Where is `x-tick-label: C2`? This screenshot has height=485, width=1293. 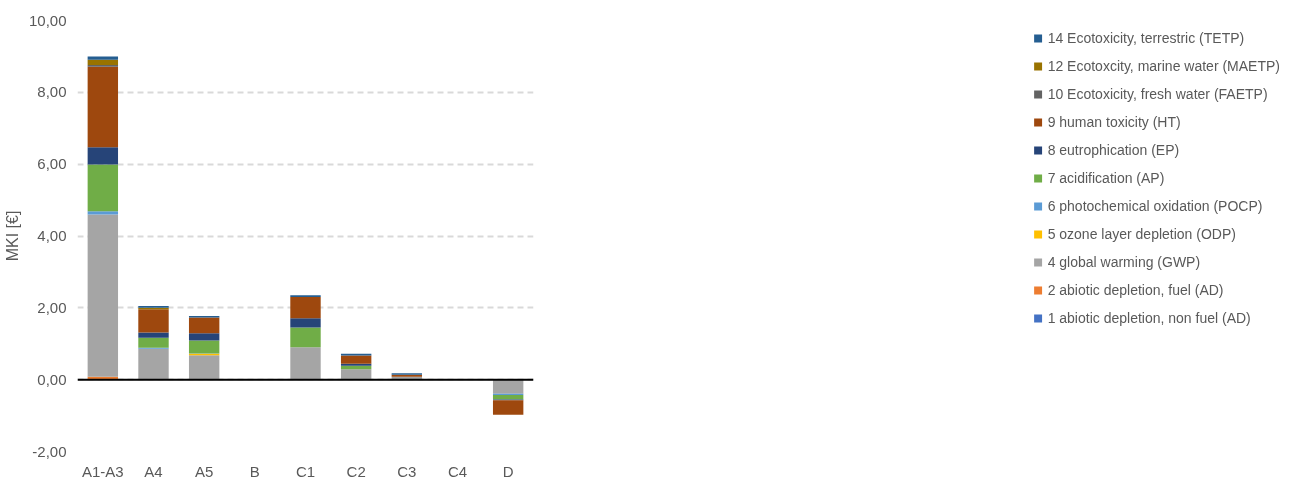
x-tick-label: C2 is located at coordinates (356, 471).